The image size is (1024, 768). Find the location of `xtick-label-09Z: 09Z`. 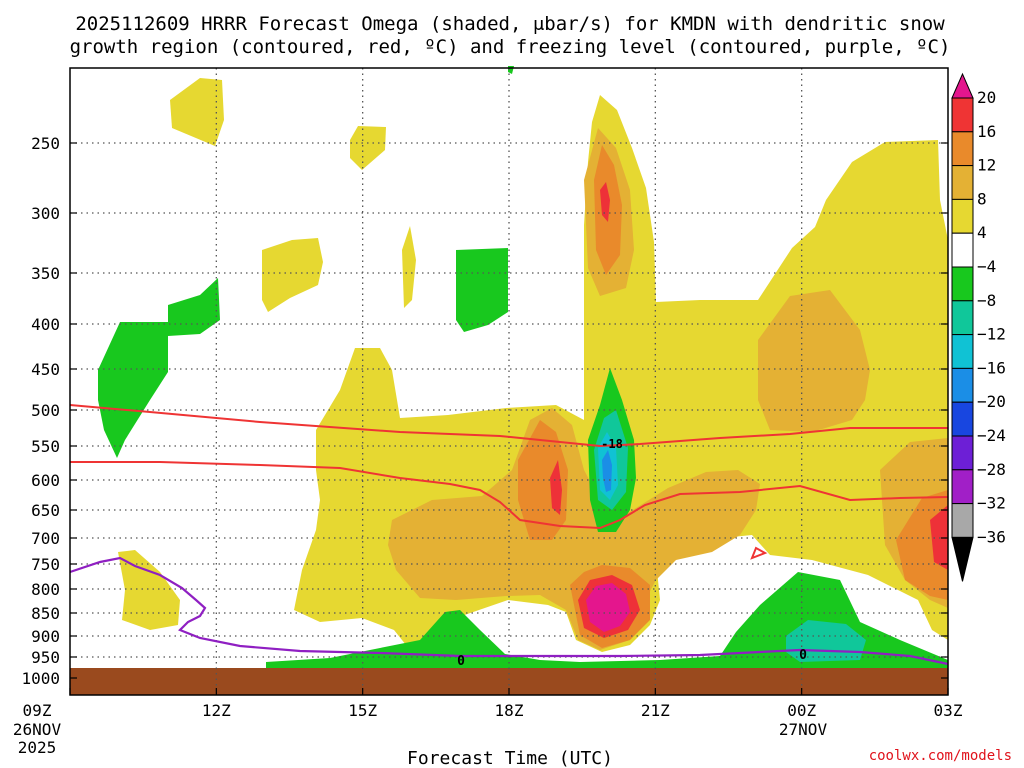

xtick-label-09Z: 09Z is located at coordinates (37, 710).